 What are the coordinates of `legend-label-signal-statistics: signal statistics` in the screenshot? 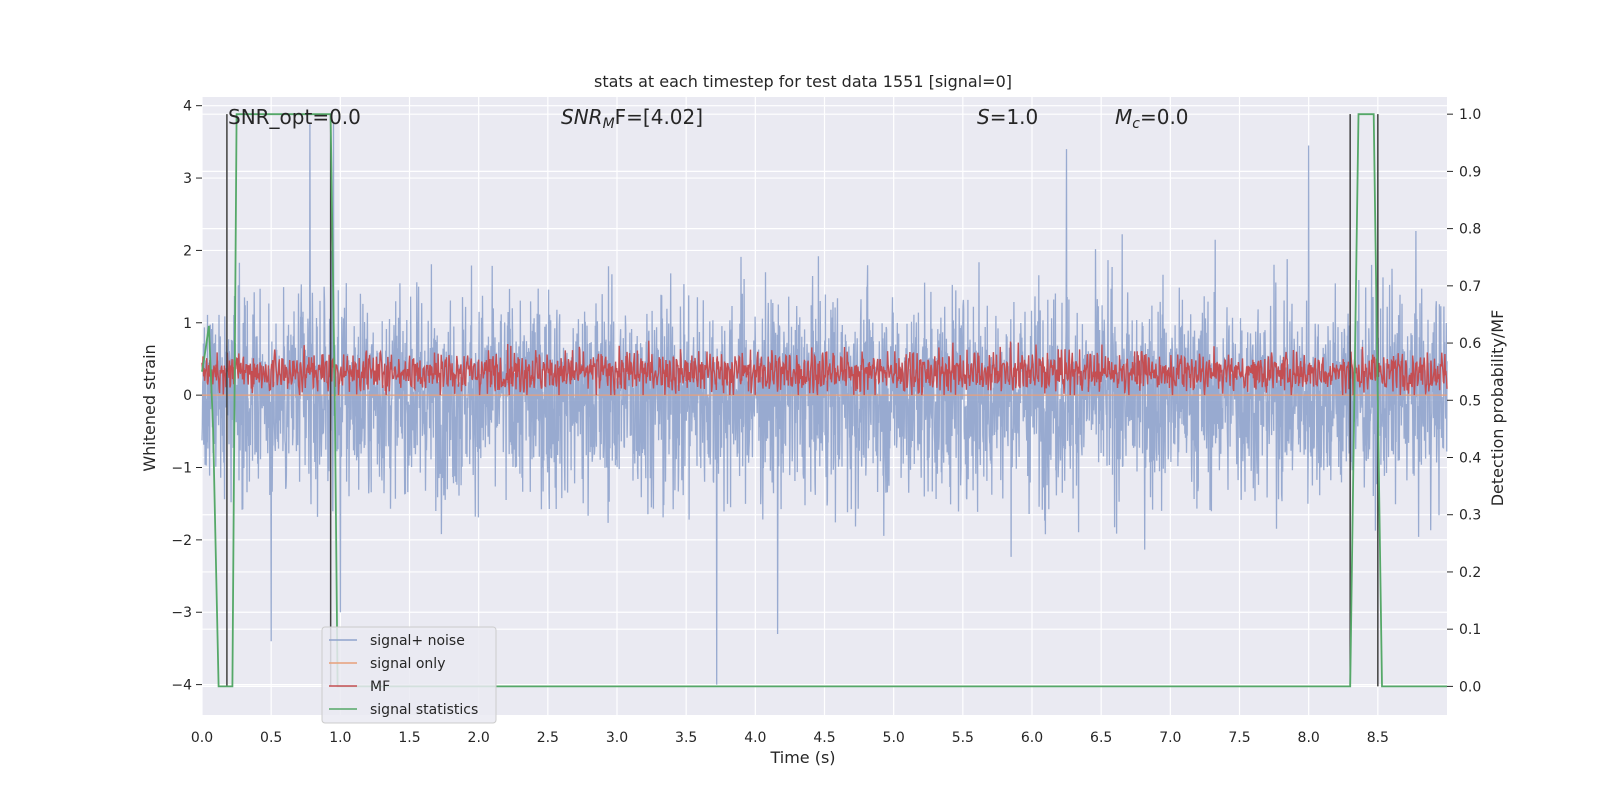 It's located at (424, 710).